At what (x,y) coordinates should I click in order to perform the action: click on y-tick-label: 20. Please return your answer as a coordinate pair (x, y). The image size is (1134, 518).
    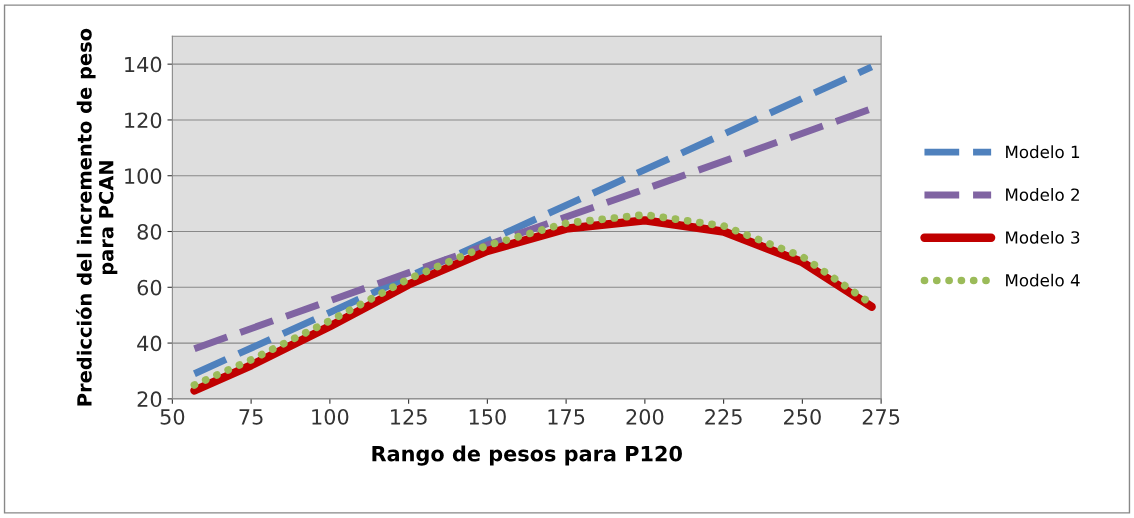
    Looking at the image, I should click on (149, 399).